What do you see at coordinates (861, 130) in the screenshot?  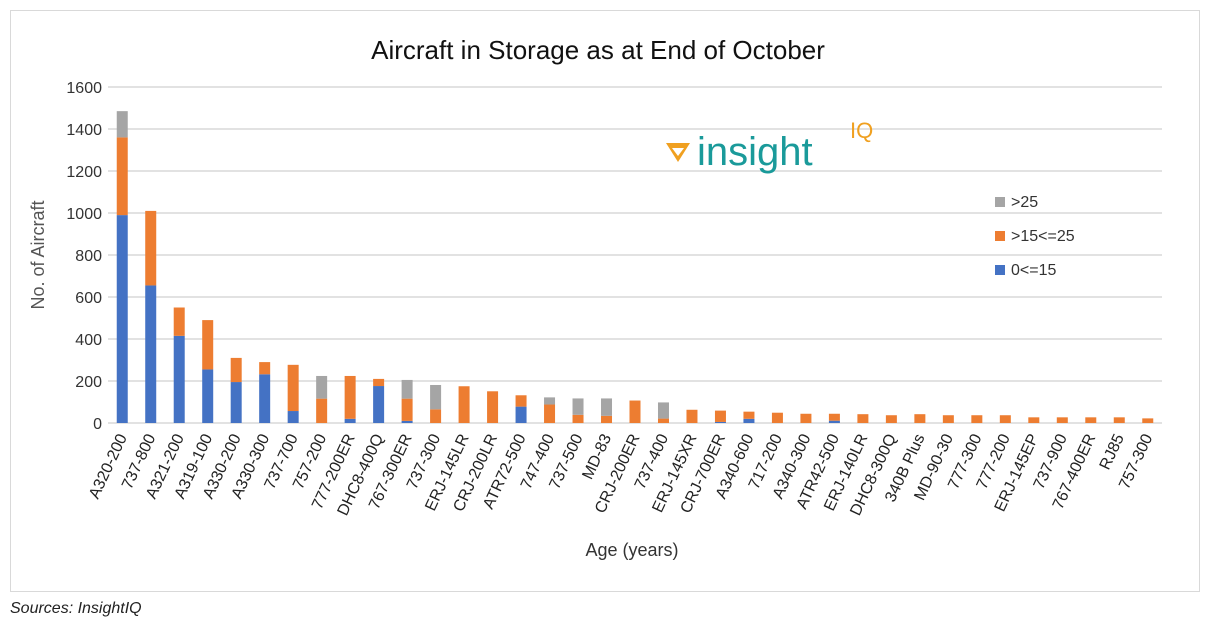 I see `logo-superscript: IQ` at bounding box center [861, 130].